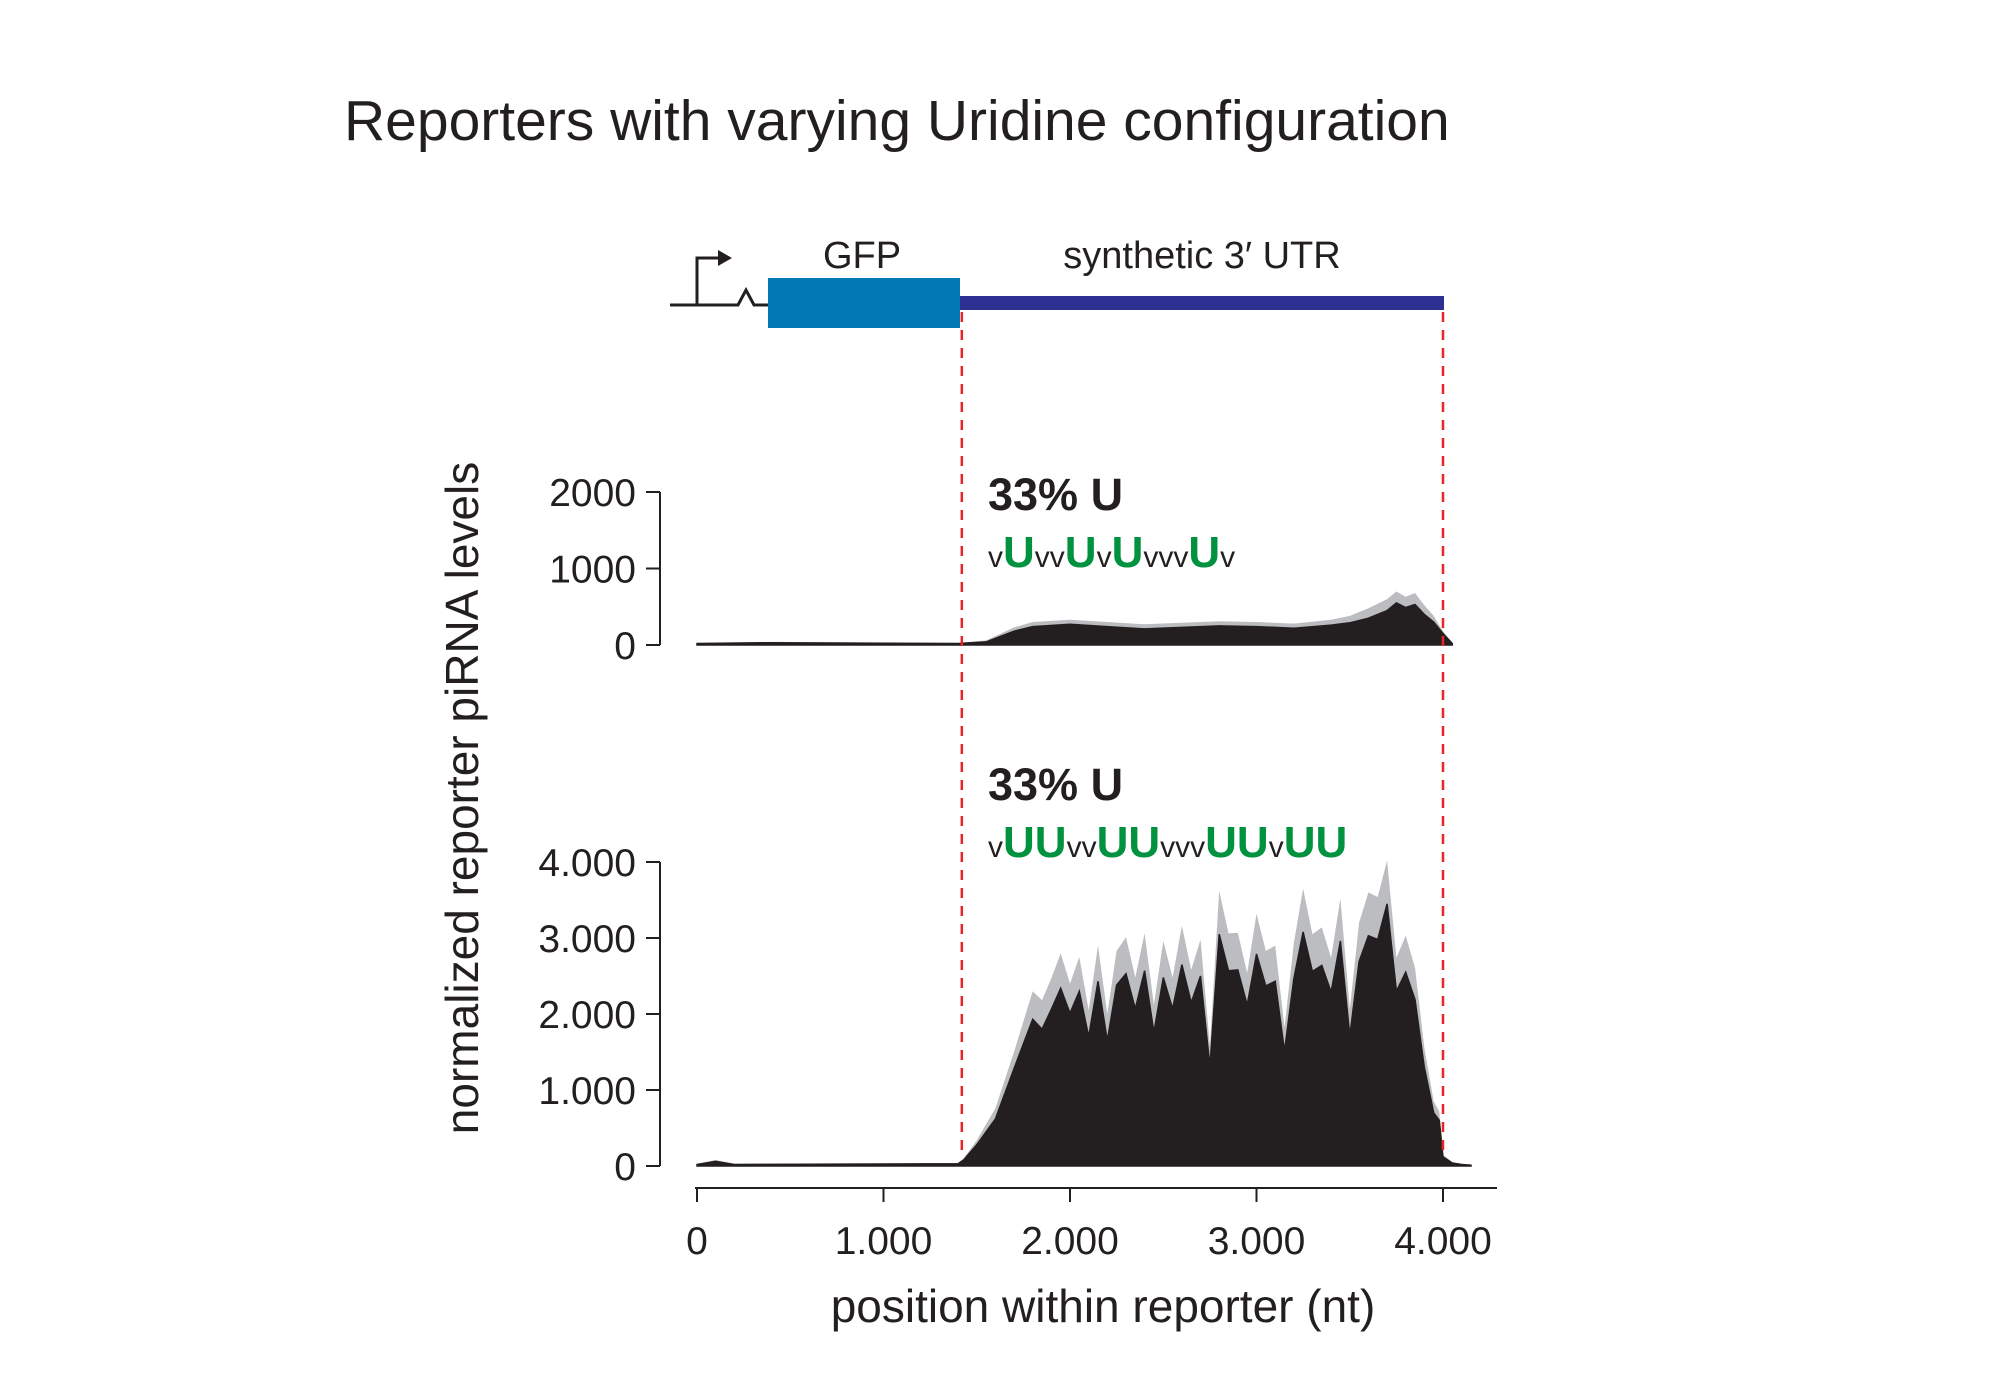  I want to click on panel-top-sequence: vUvvUvUvvvUv, so click(1111, 552).